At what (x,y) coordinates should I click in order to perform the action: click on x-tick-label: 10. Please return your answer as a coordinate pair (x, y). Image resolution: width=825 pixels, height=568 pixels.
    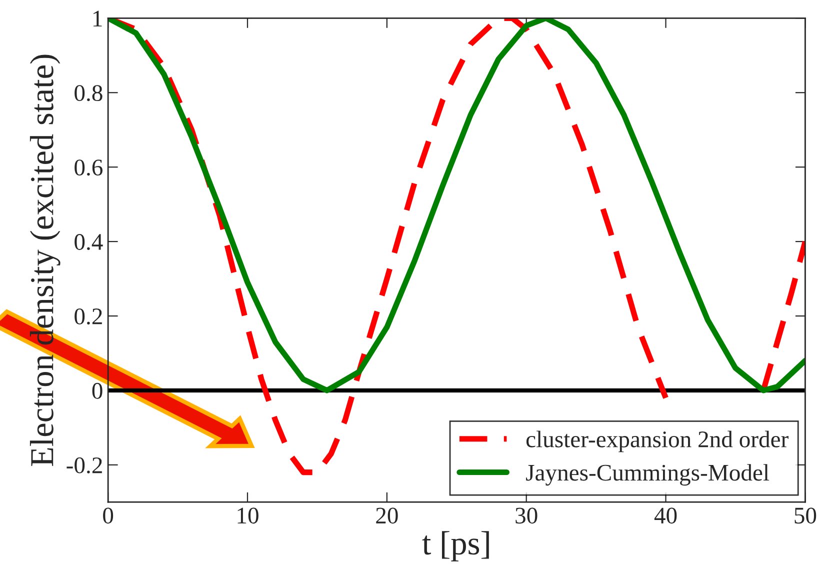
    Looking at the image, I should click on (248, 516).